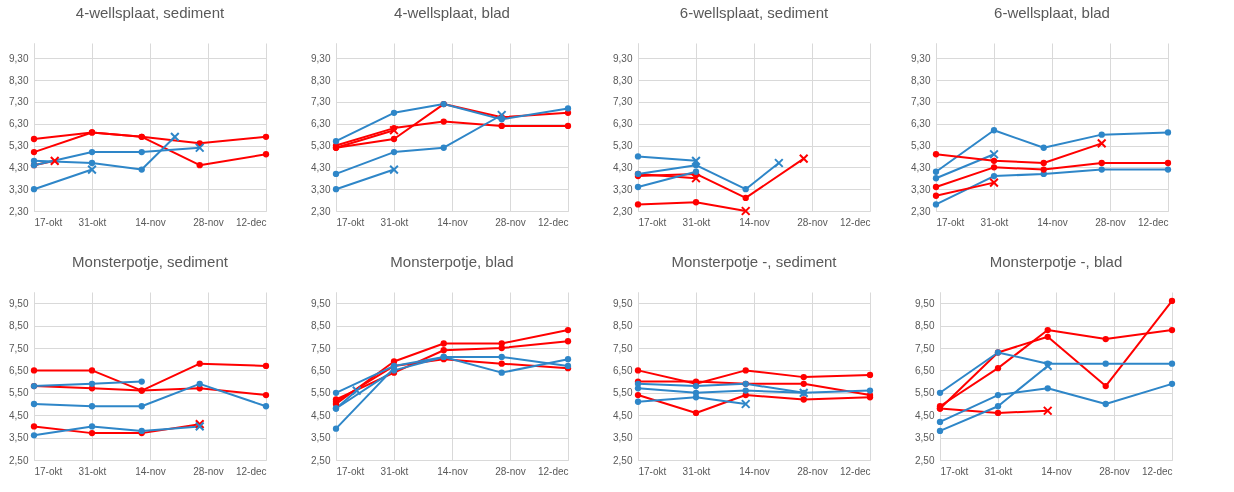 The image size is (1234, 492). Describe the element at coordinates (754, 12) in the screenshot. I see `chart-title: 6-wellsplaat, sediment` at that location.